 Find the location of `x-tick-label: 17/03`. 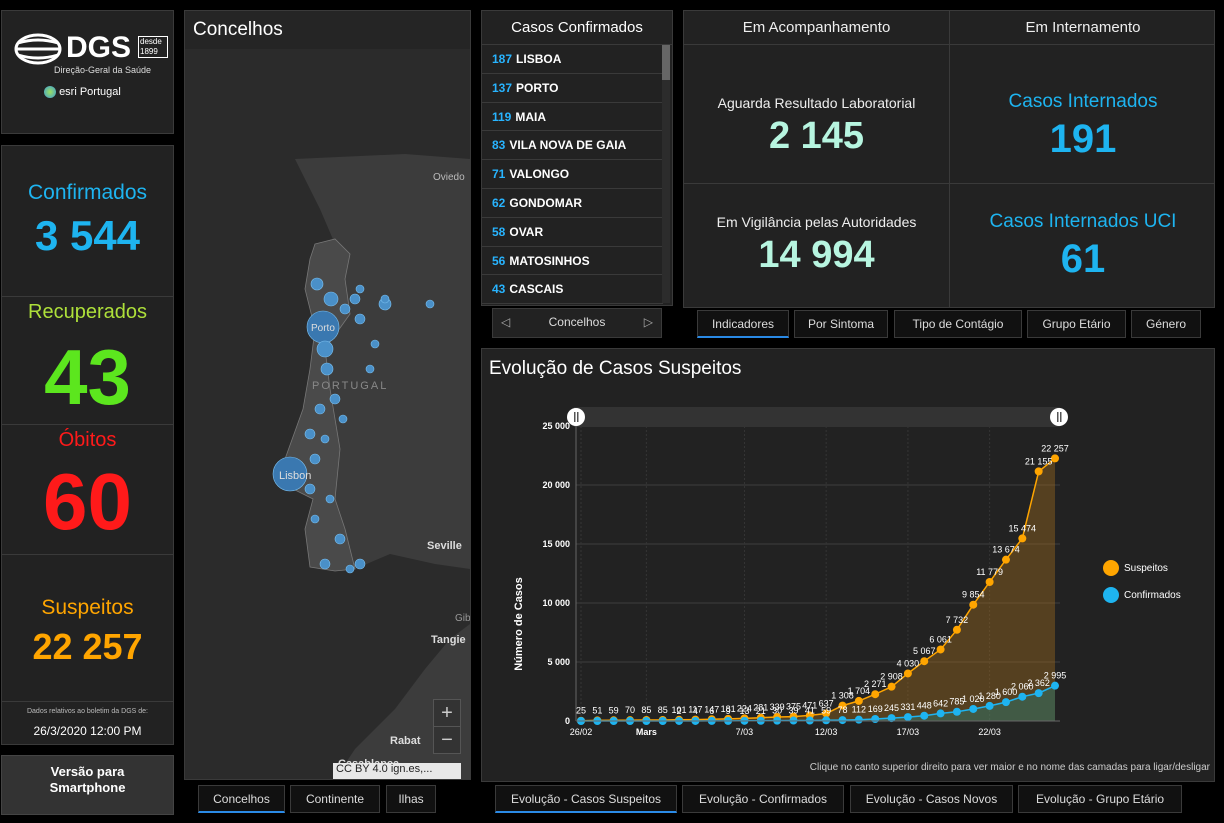

x-tick-label: 17/03 is located at coordinates (908, 732).